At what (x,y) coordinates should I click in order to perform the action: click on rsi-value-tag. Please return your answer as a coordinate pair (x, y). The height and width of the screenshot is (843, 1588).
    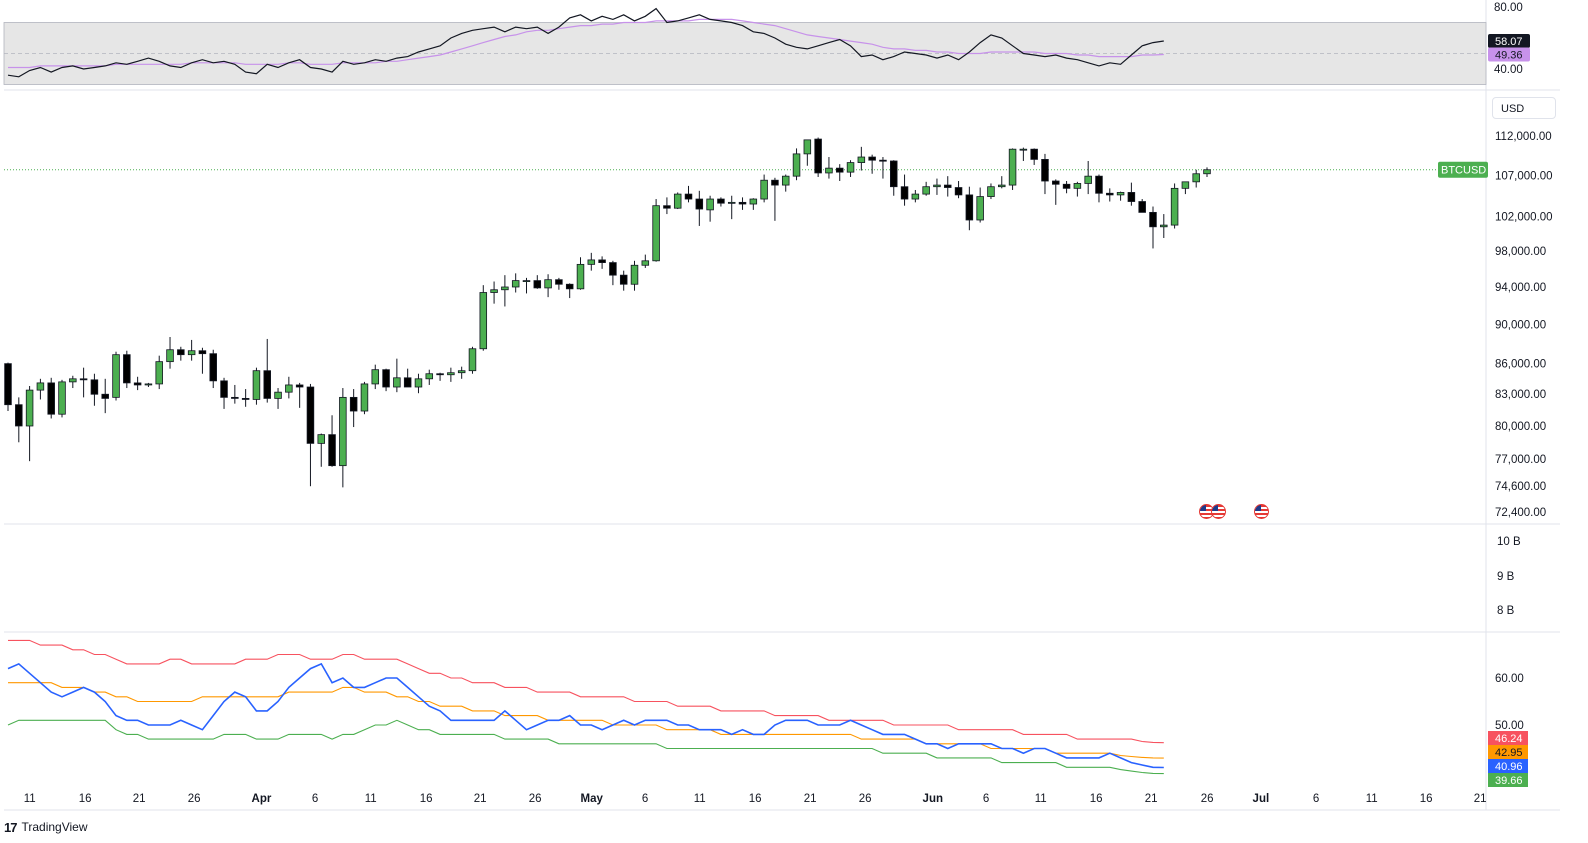
    Looking at the image, I should click on (1509, 40).